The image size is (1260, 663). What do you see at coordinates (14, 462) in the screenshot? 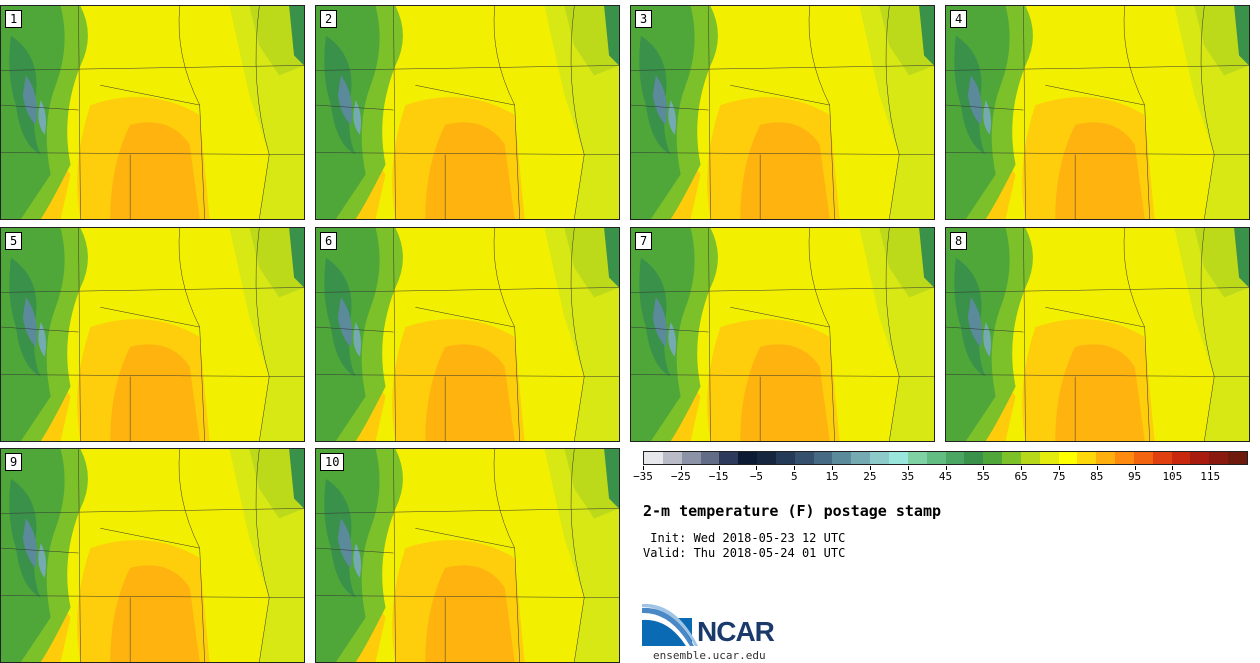
I see `member-number-label: 9` at bounding box center [14, 462].